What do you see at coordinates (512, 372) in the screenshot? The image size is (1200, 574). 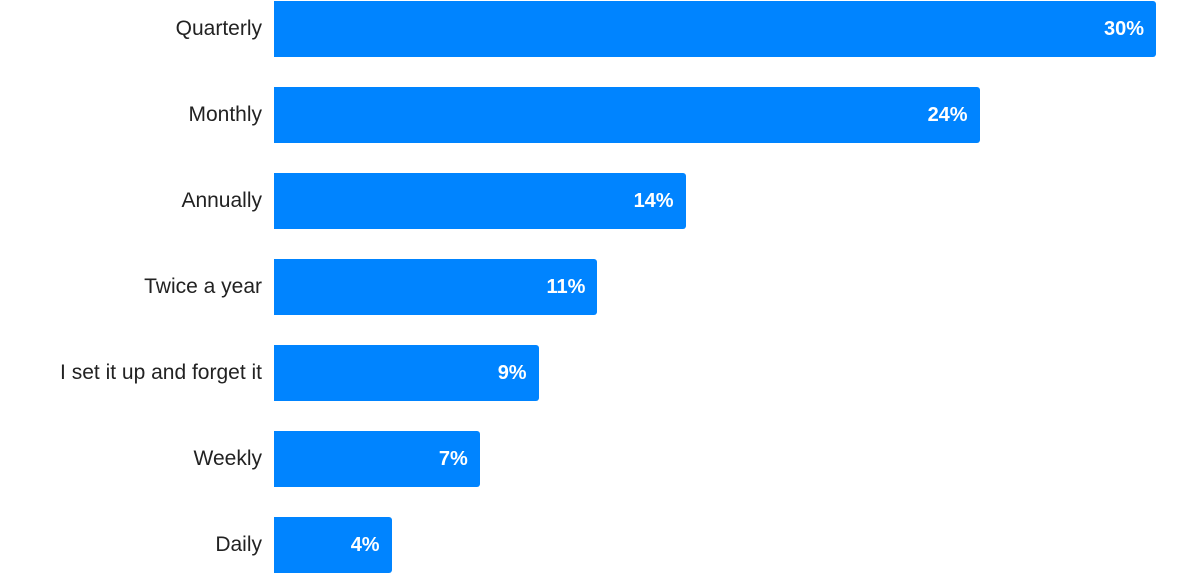 I see `value-label: 9%` at bounding box center [512, 372].